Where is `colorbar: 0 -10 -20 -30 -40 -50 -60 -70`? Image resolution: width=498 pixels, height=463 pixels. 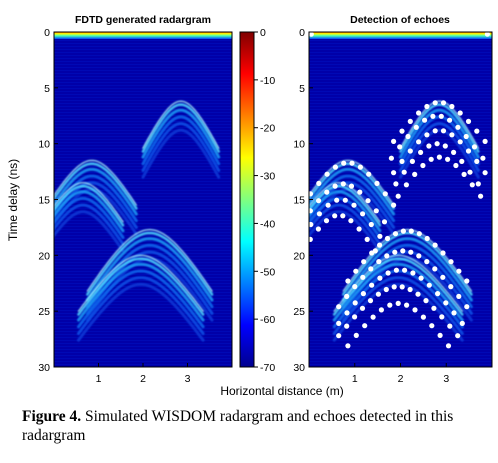
colorbar: 0 -10 -20 -30 -40 -50 -60 -70 is located at coordinates (257, 200).